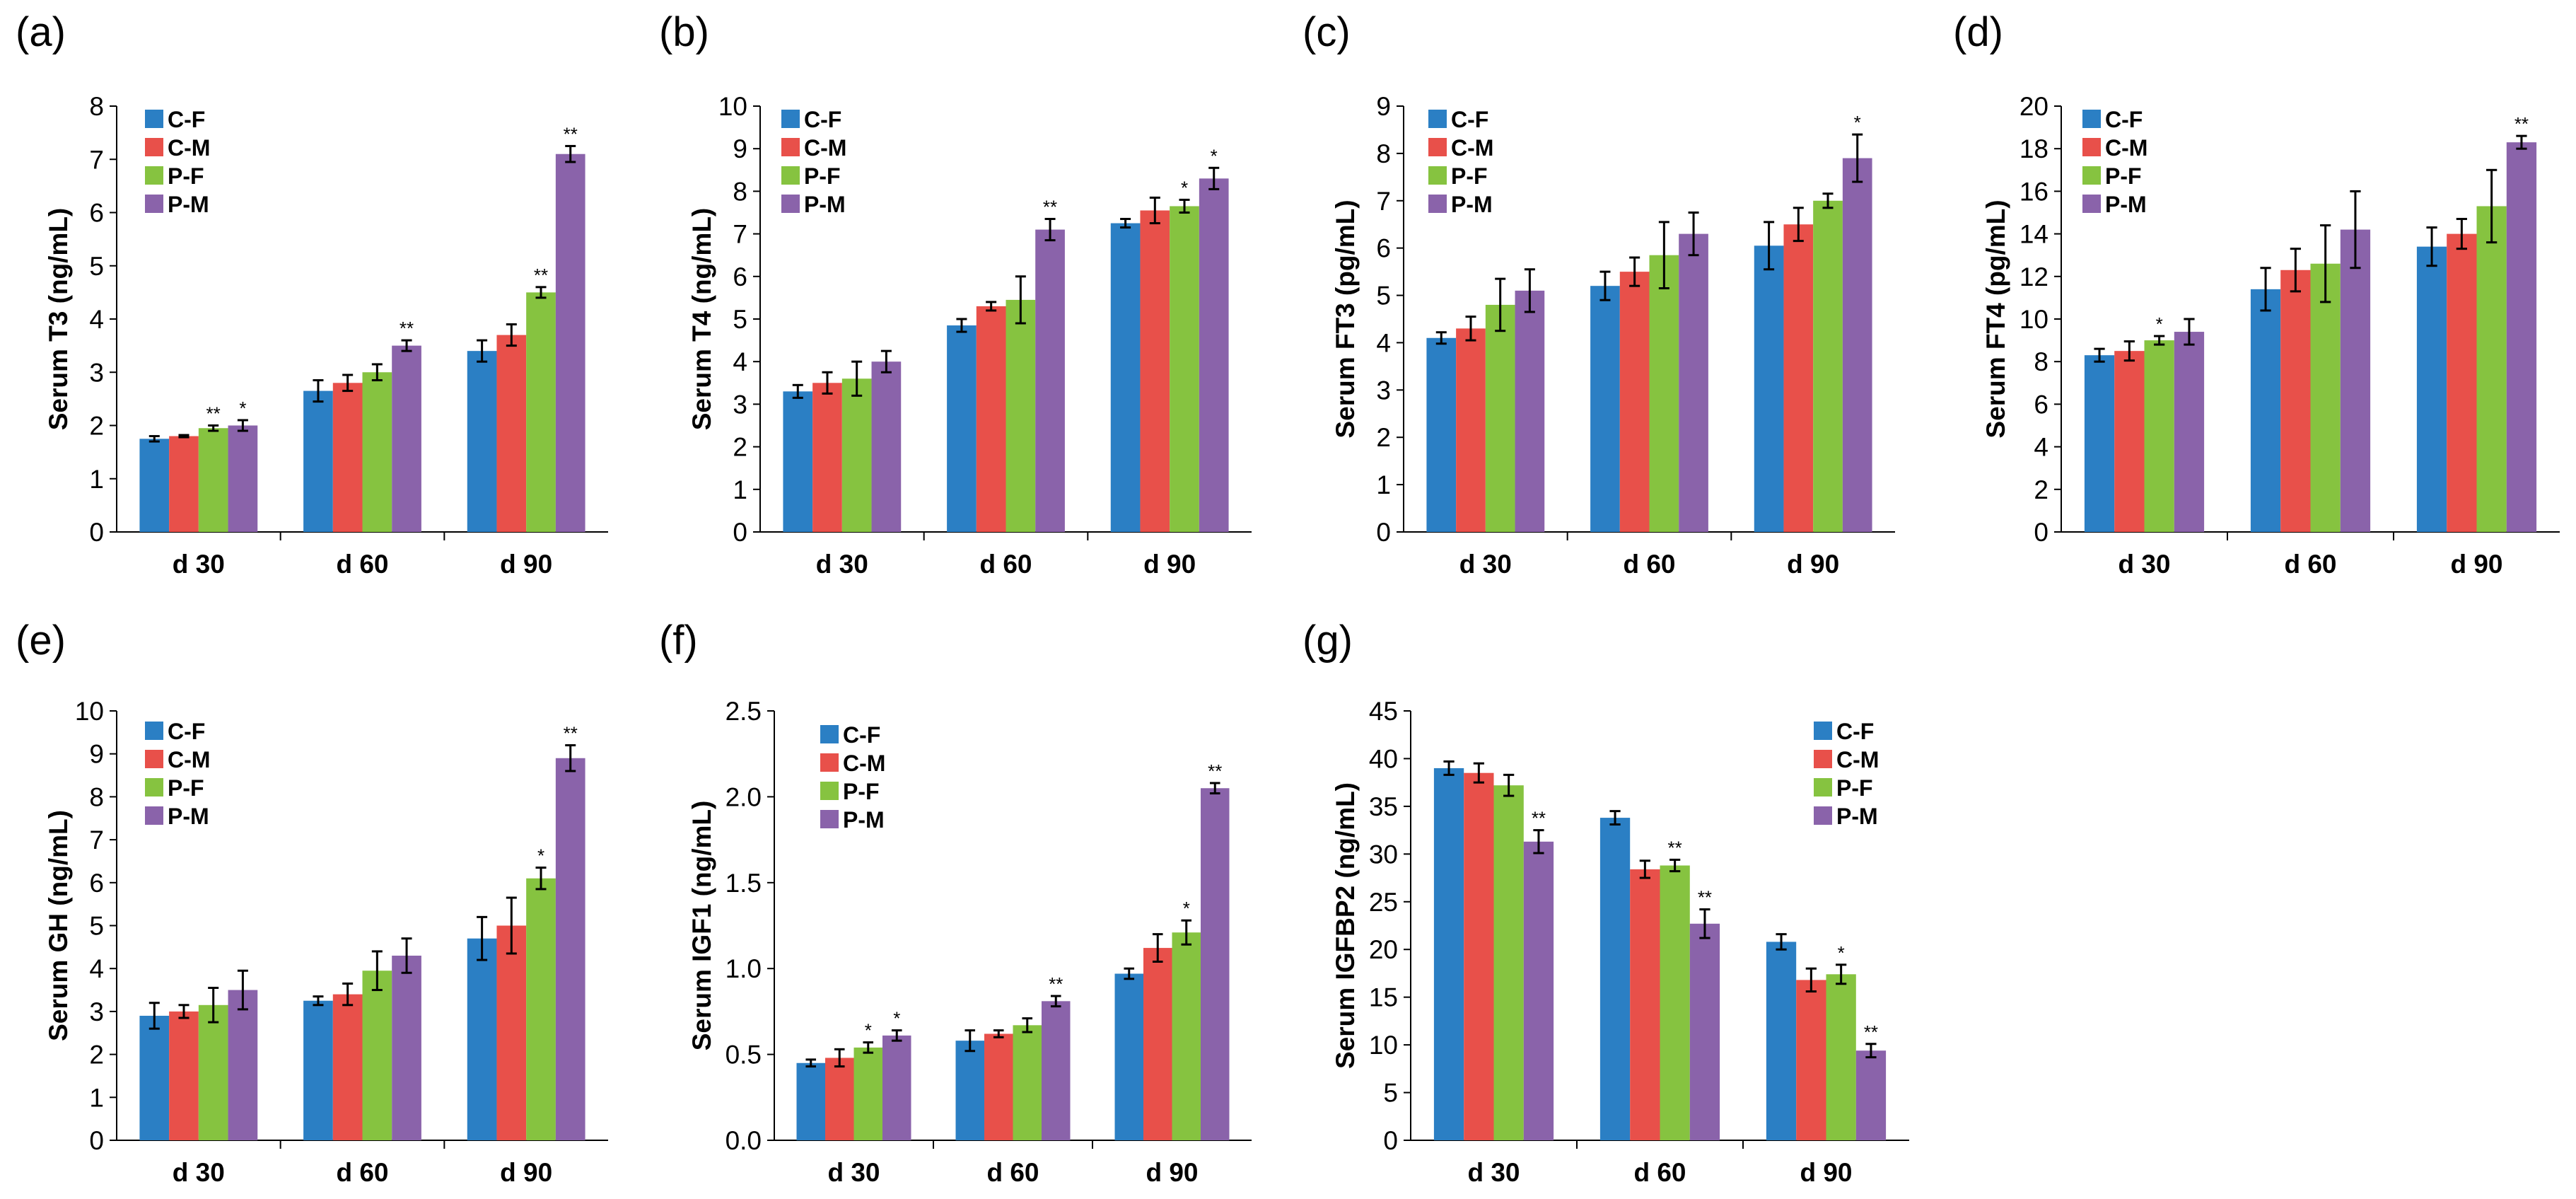 The image size is (2576, 1199). What do you see at coordinates (2041, 361) in the screenshot?
I see `y-tick-label: 8` at bounding box center [2041, 361].